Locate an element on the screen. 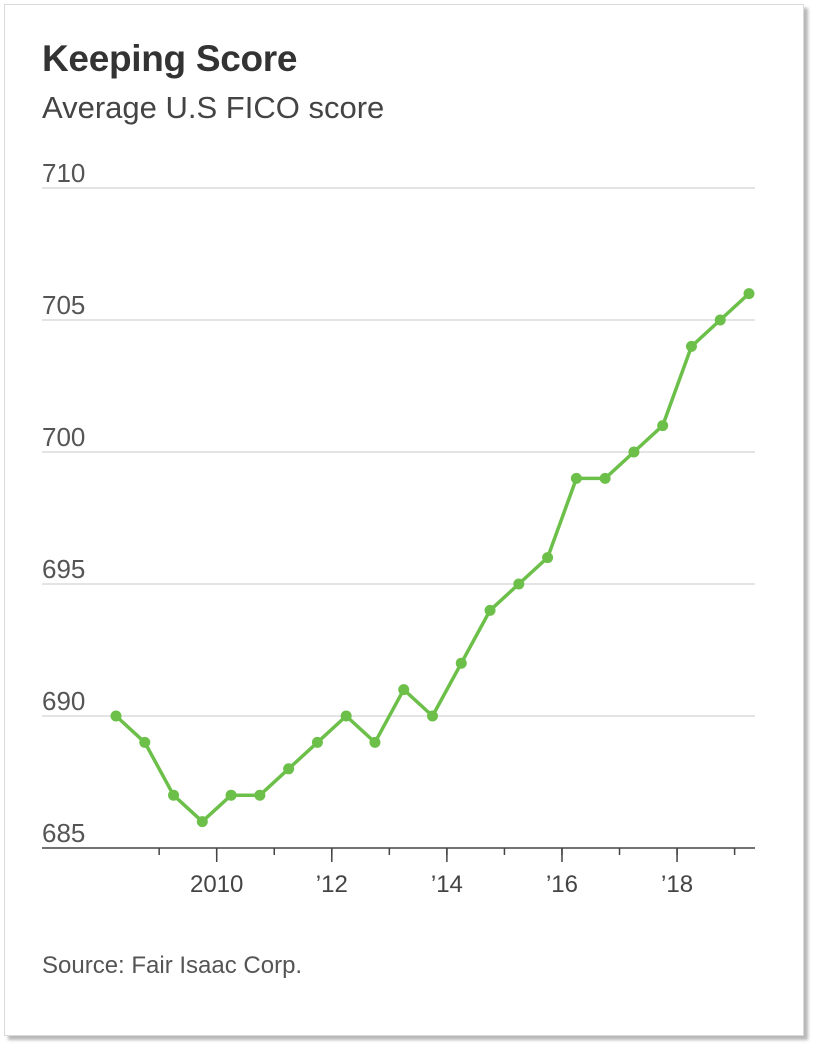 Image resolution: width=814 pixels, height=1049 pixels. y-tick-label-700: 700 is located at coordinates (63, 437).